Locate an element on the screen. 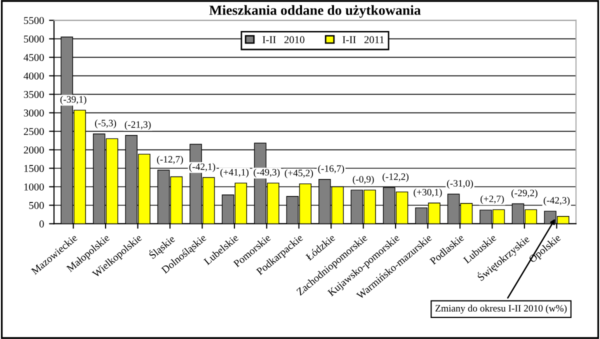 This screenshot has width=600, height=339. y-tick-label: 1000 is located at coordinates (34, 186).